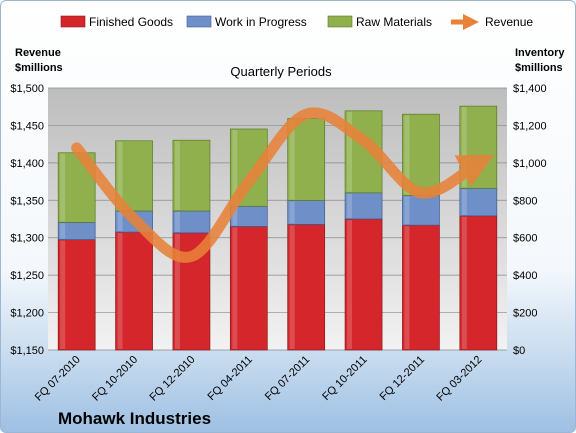 This screenshot has height=433, width=576. I want to click on left-tick-label: $1,400, so click(27, 164).